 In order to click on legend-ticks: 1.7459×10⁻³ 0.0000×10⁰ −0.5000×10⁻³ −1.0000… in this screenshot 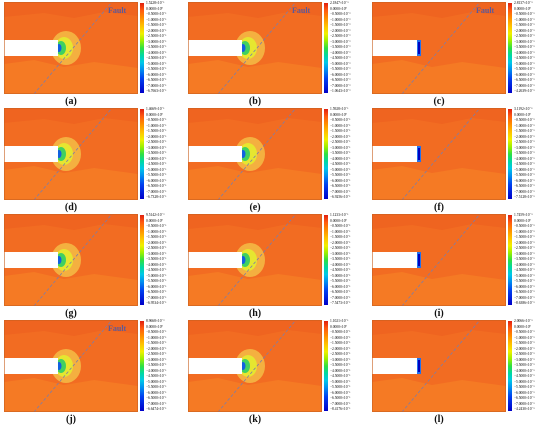, I will do `click(532, 259)`.